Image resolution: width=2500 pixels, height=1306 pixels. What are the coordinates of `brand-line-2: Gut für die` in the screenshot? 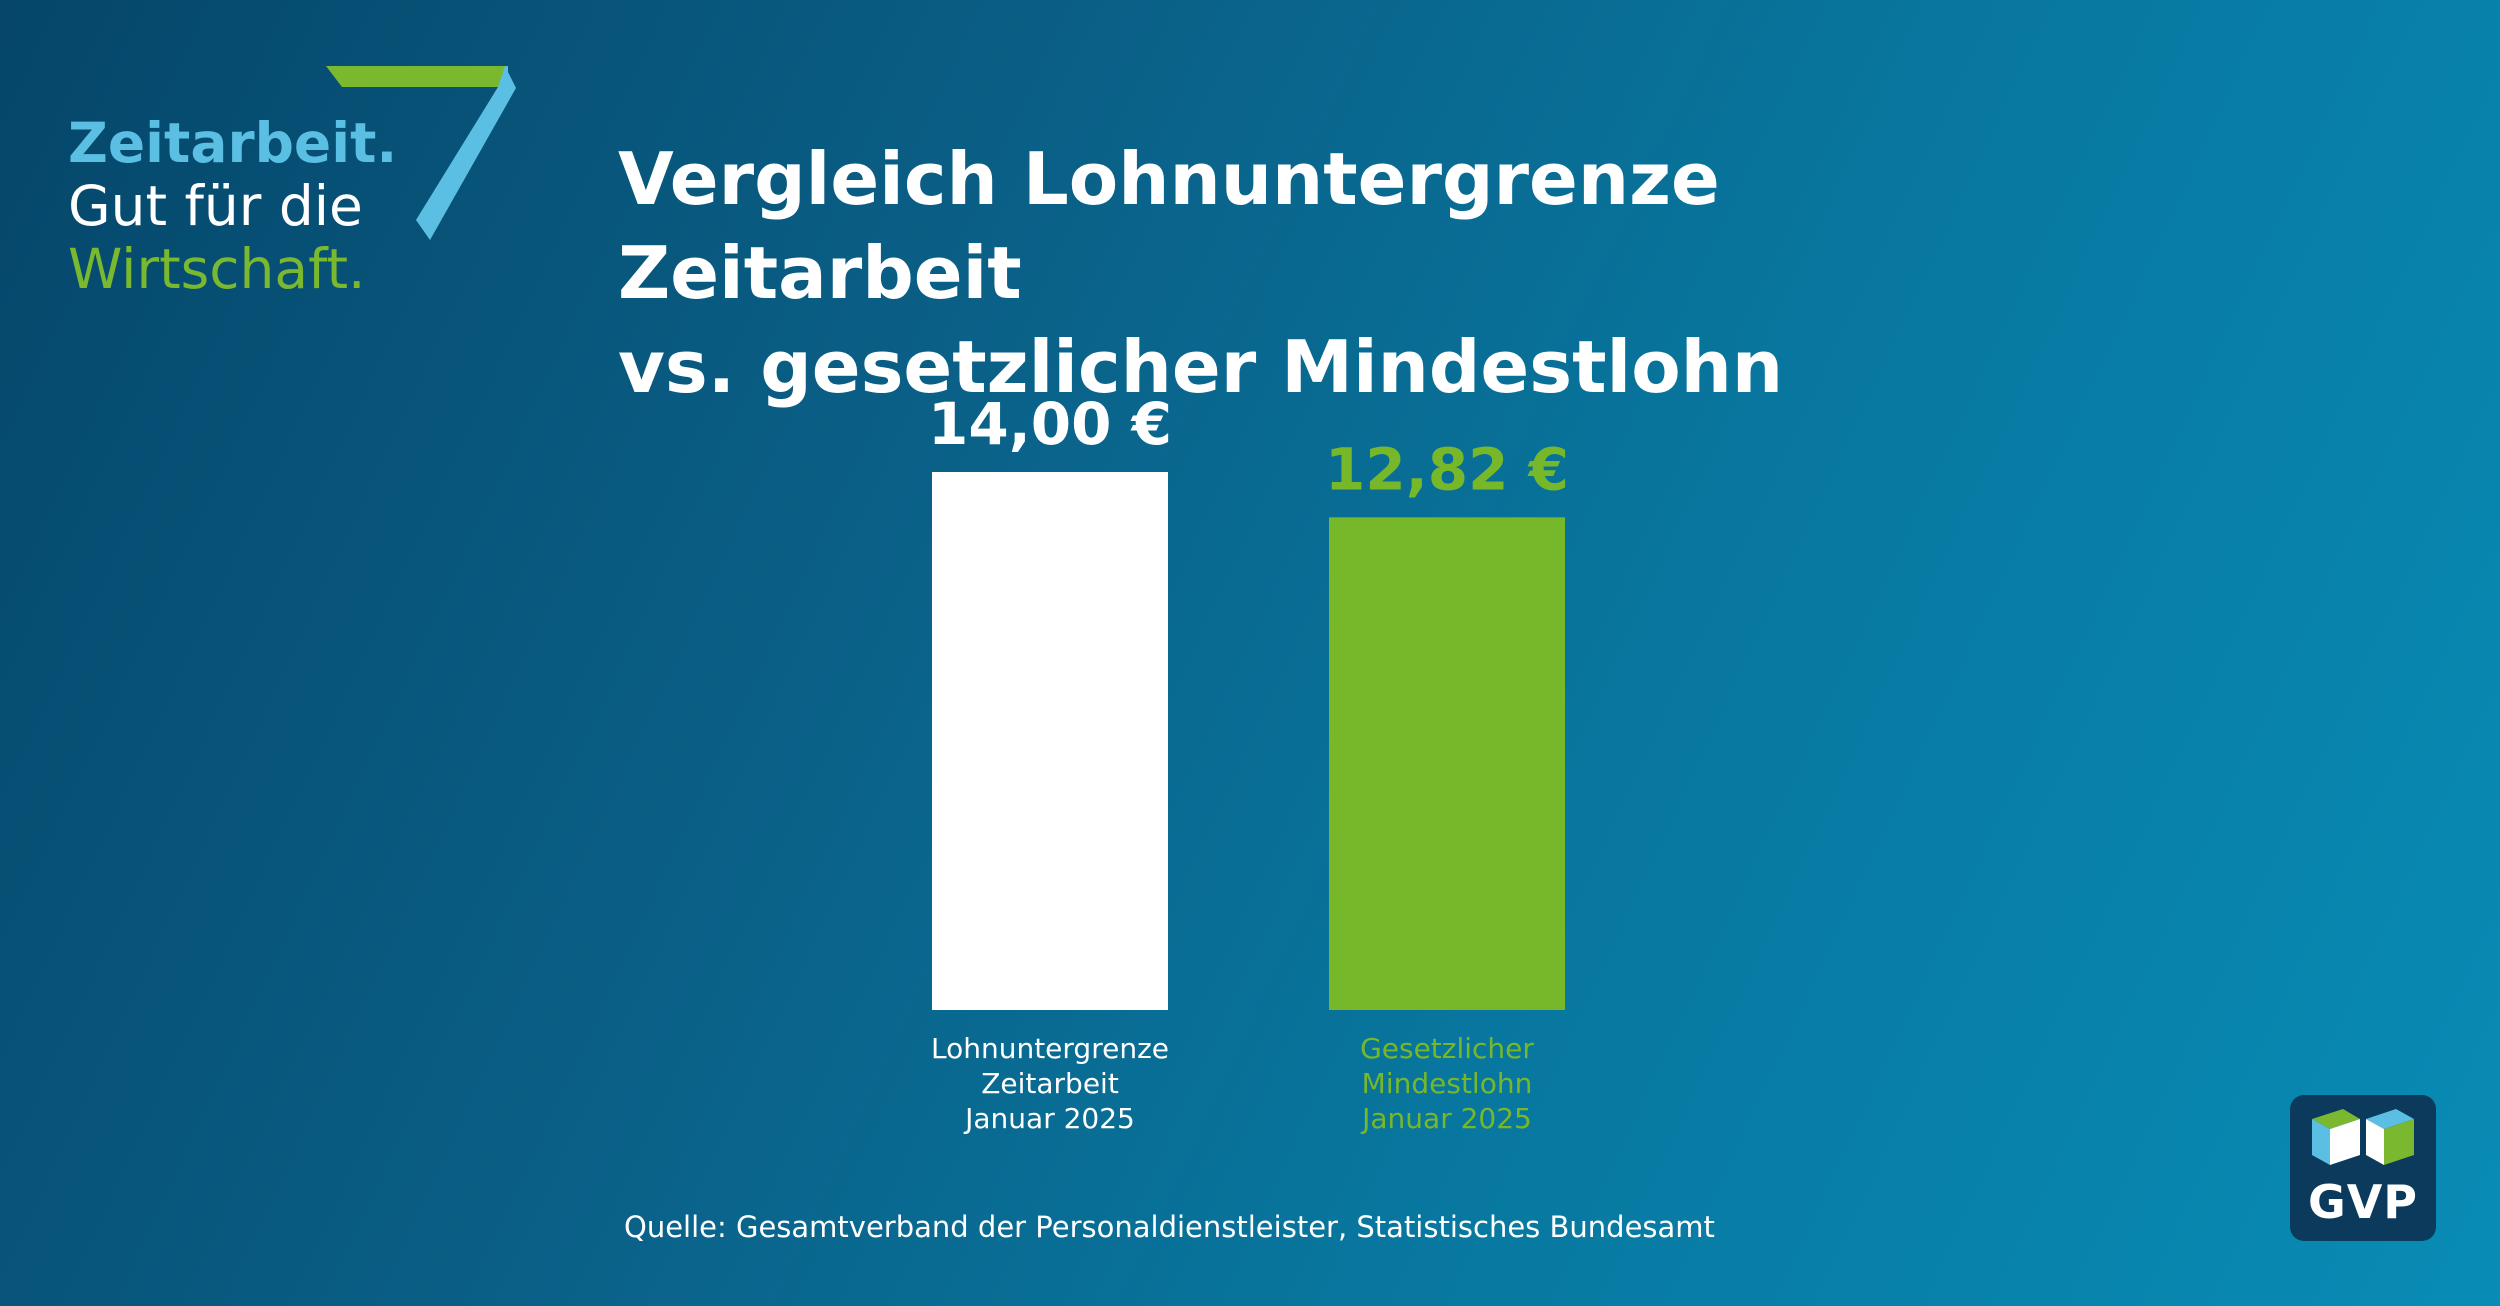 It's located at (215, 206).